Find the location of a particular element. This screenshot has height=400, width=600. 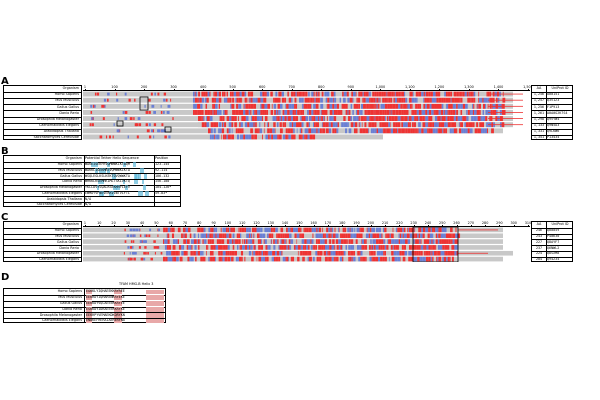

panel-a-tick-label-11: 1,100 is located at coordinates (410, 86).